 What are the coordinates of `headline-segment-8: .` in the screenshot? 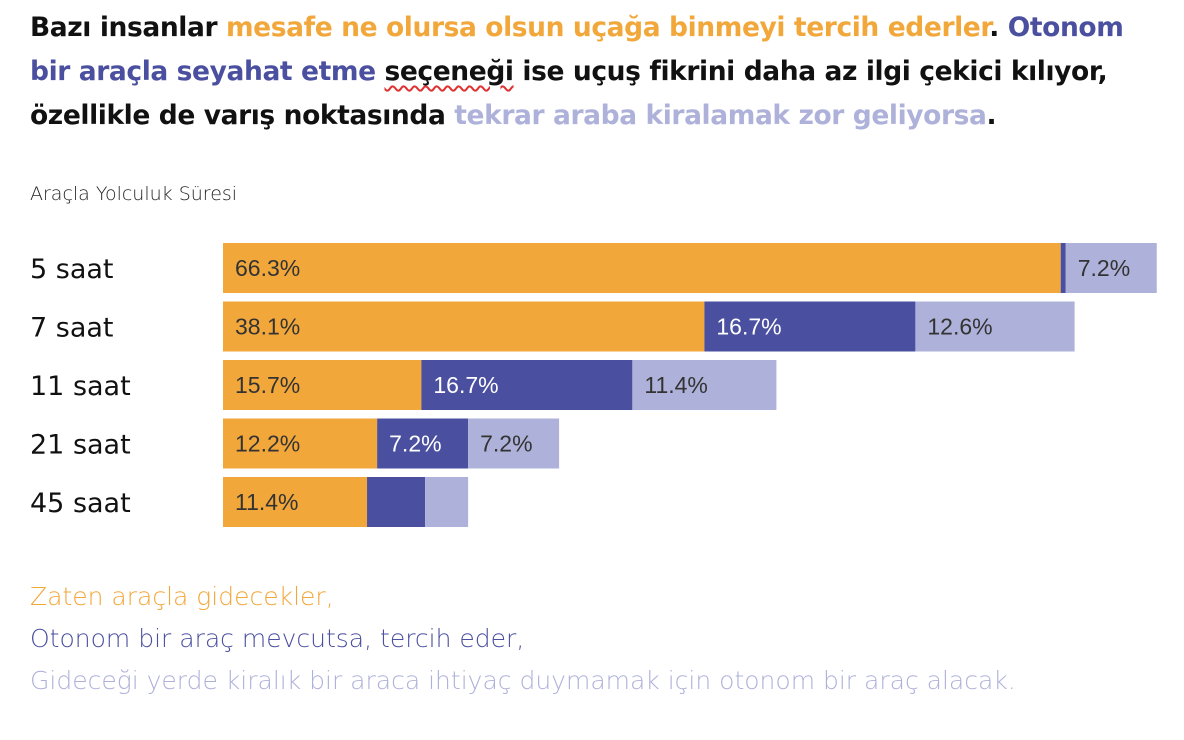 It's located at (991, 115).